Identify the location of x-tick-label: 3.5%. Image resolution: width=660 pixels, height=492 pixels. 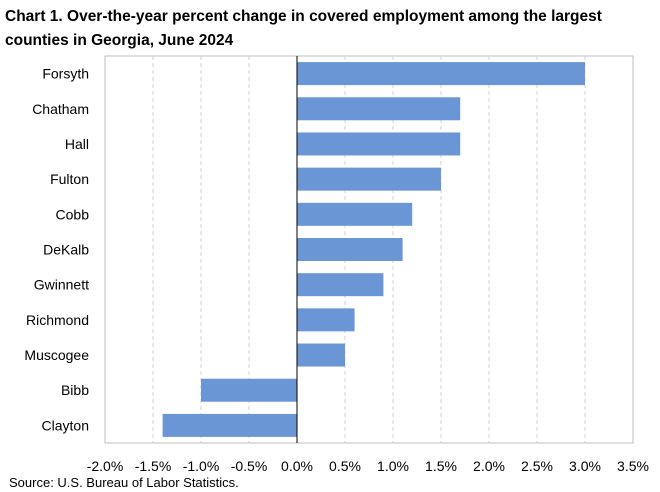
(633, 466).